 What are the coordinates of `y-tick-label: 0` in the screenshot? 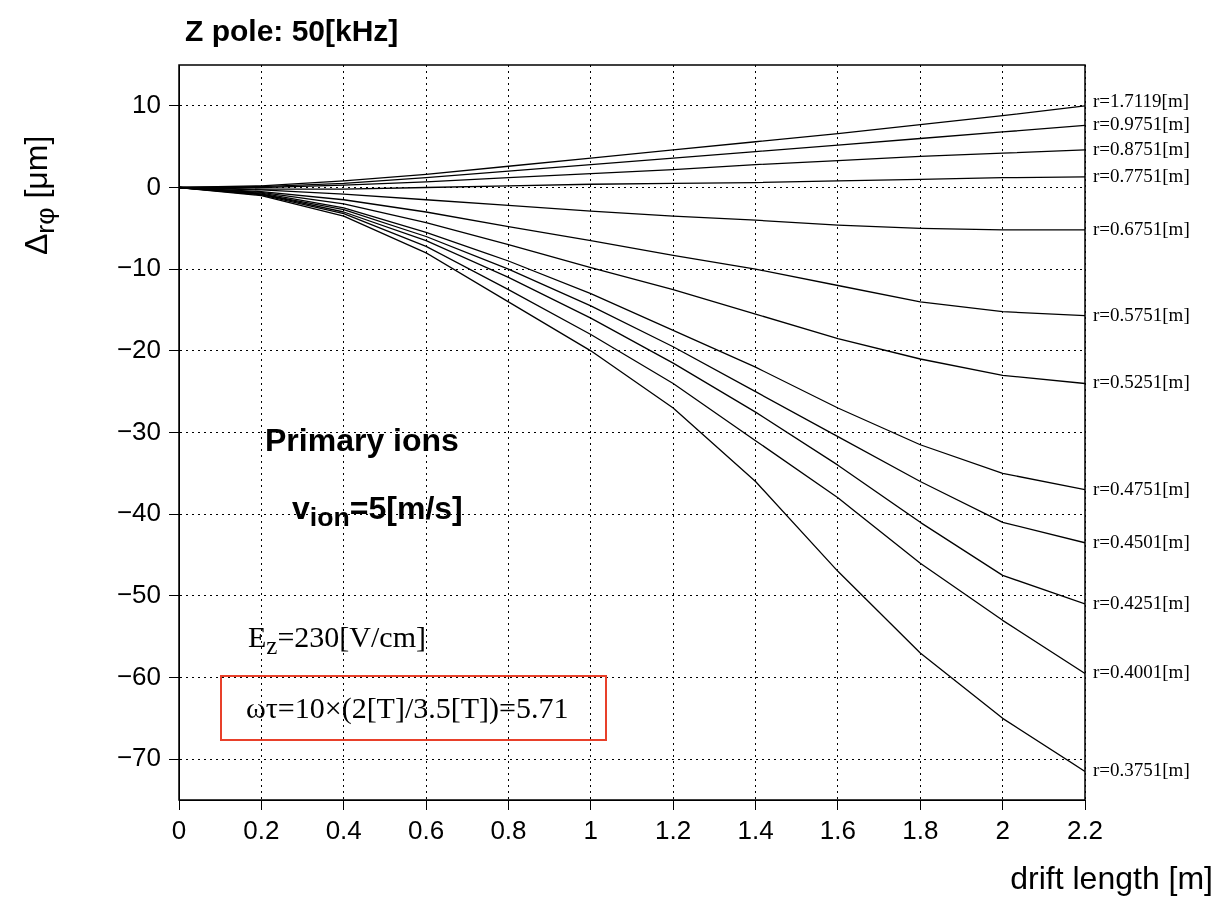 It's located at (153, 185).